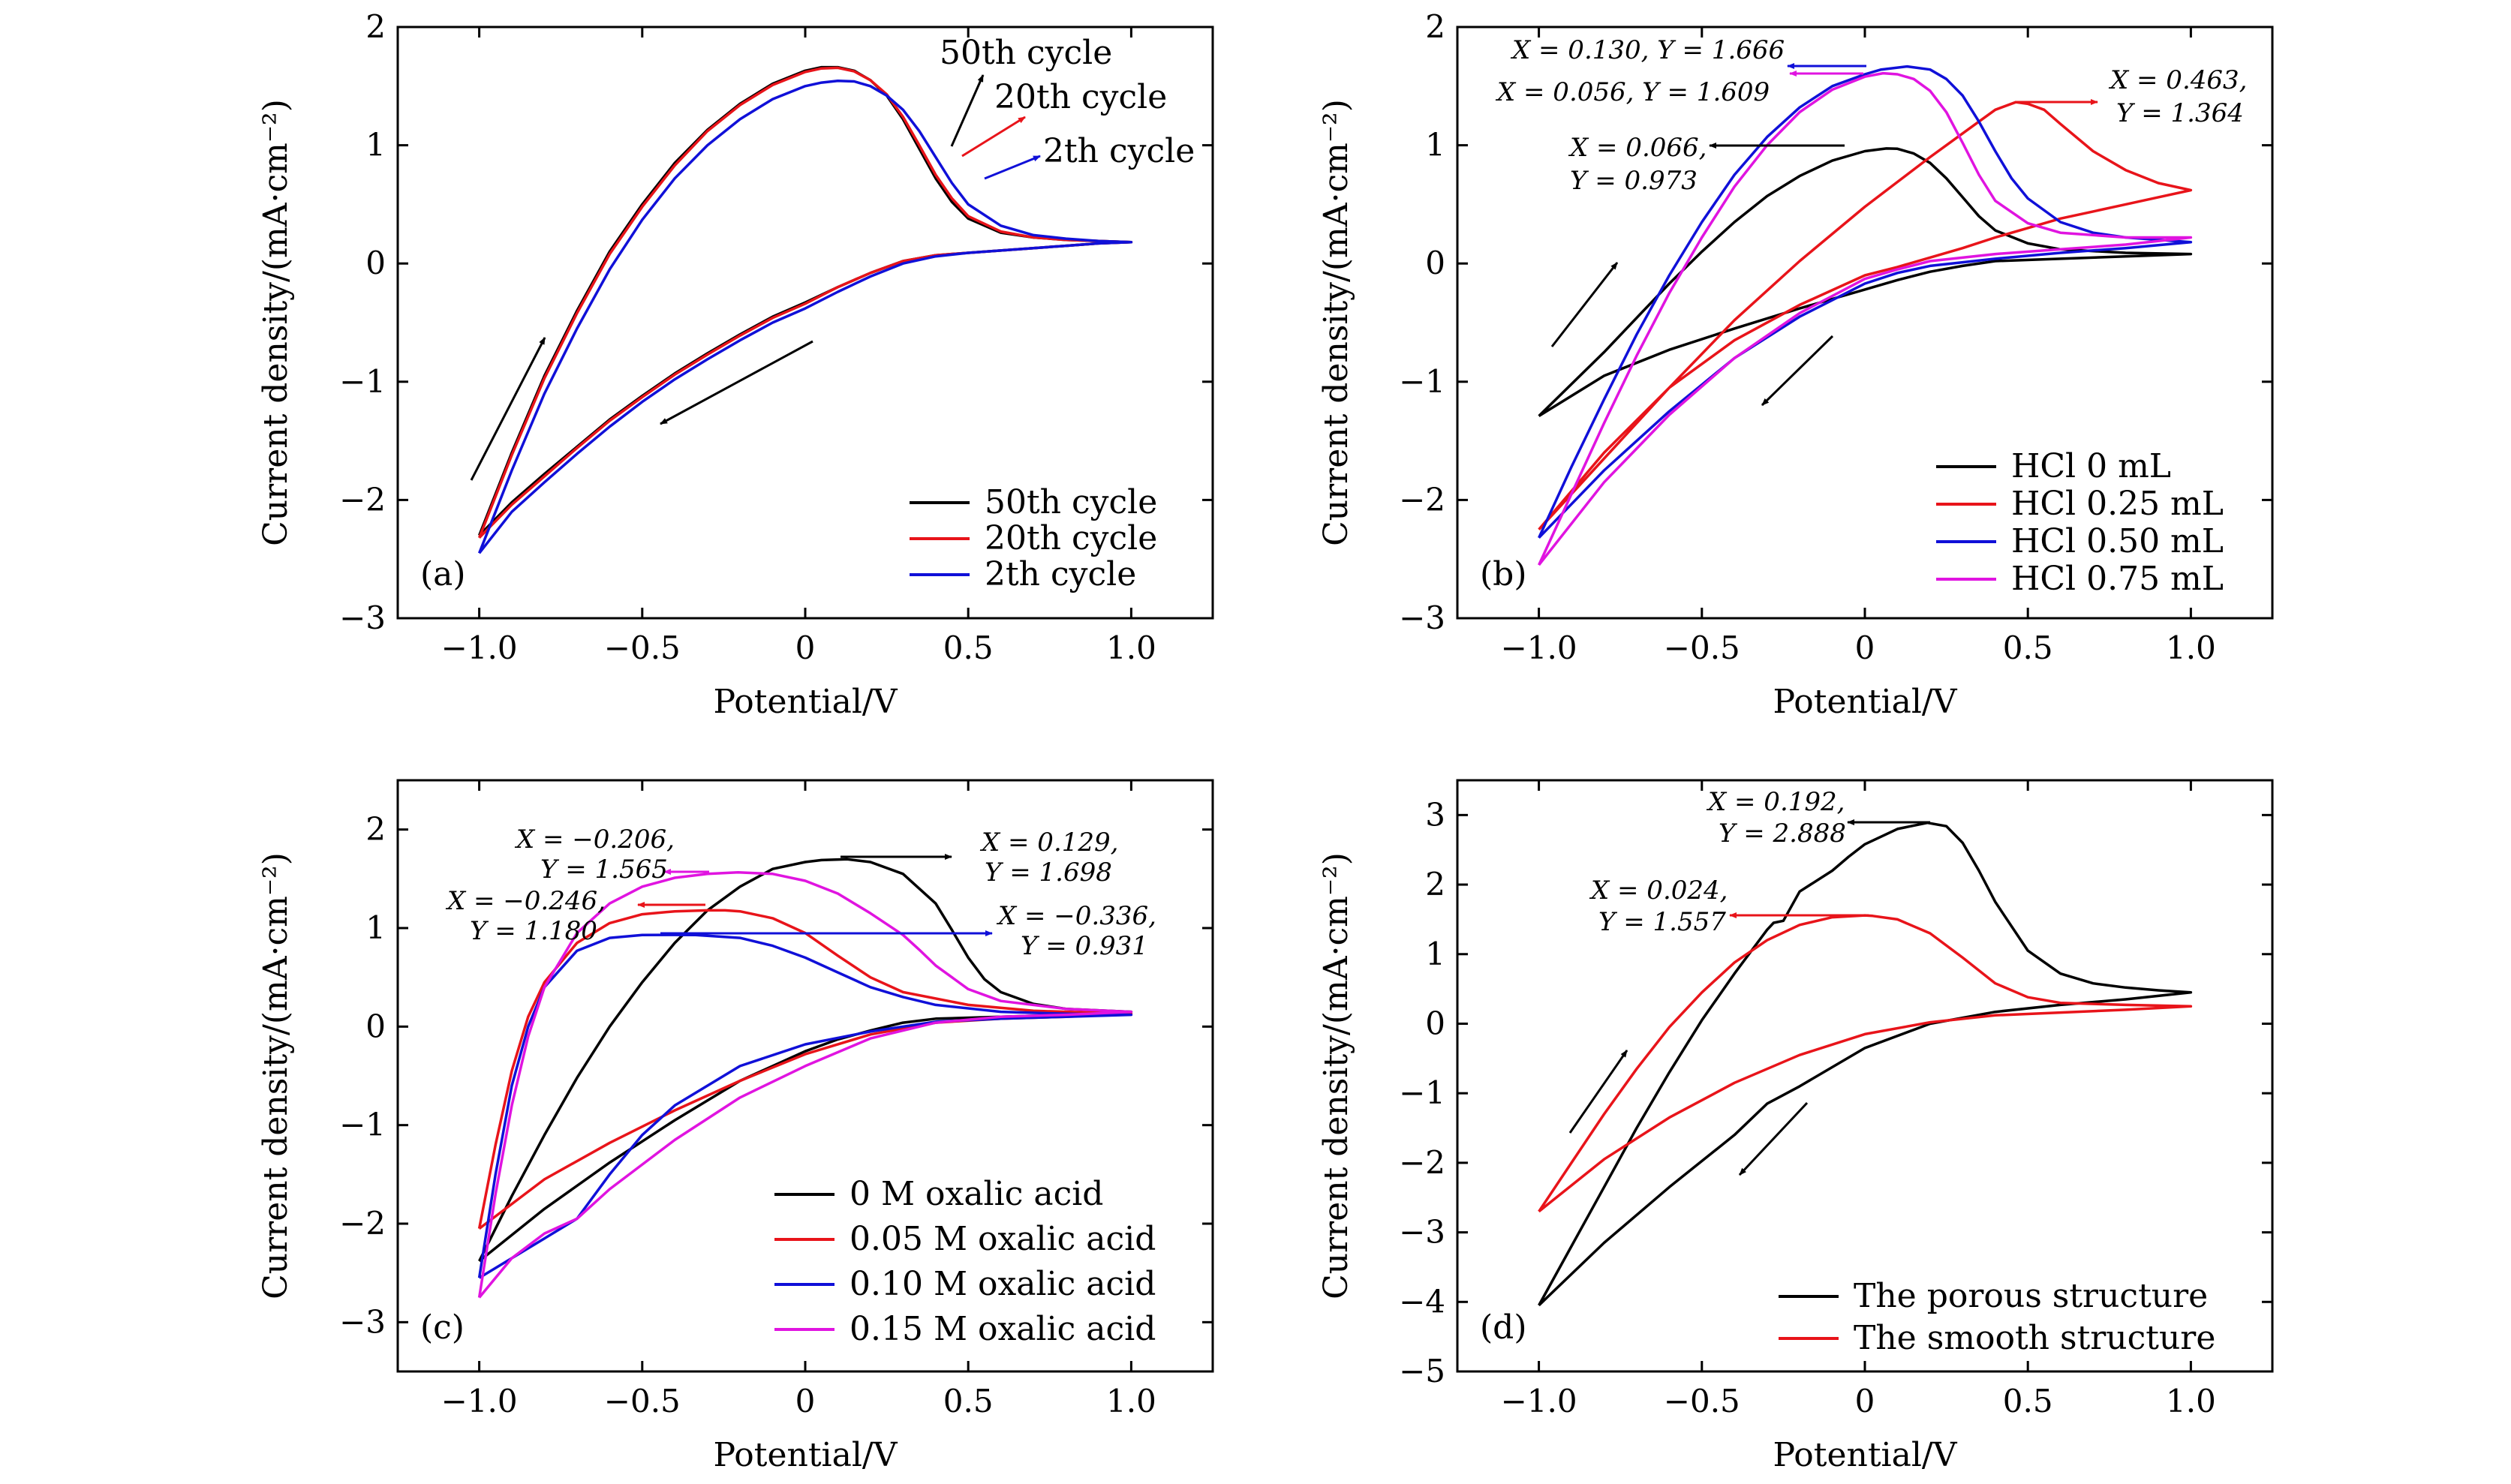  What do you see at coordinates (1775, 802) in the screenshot?
I see `peak-label: X = 0.192,` at bounding box center [1775, 802].